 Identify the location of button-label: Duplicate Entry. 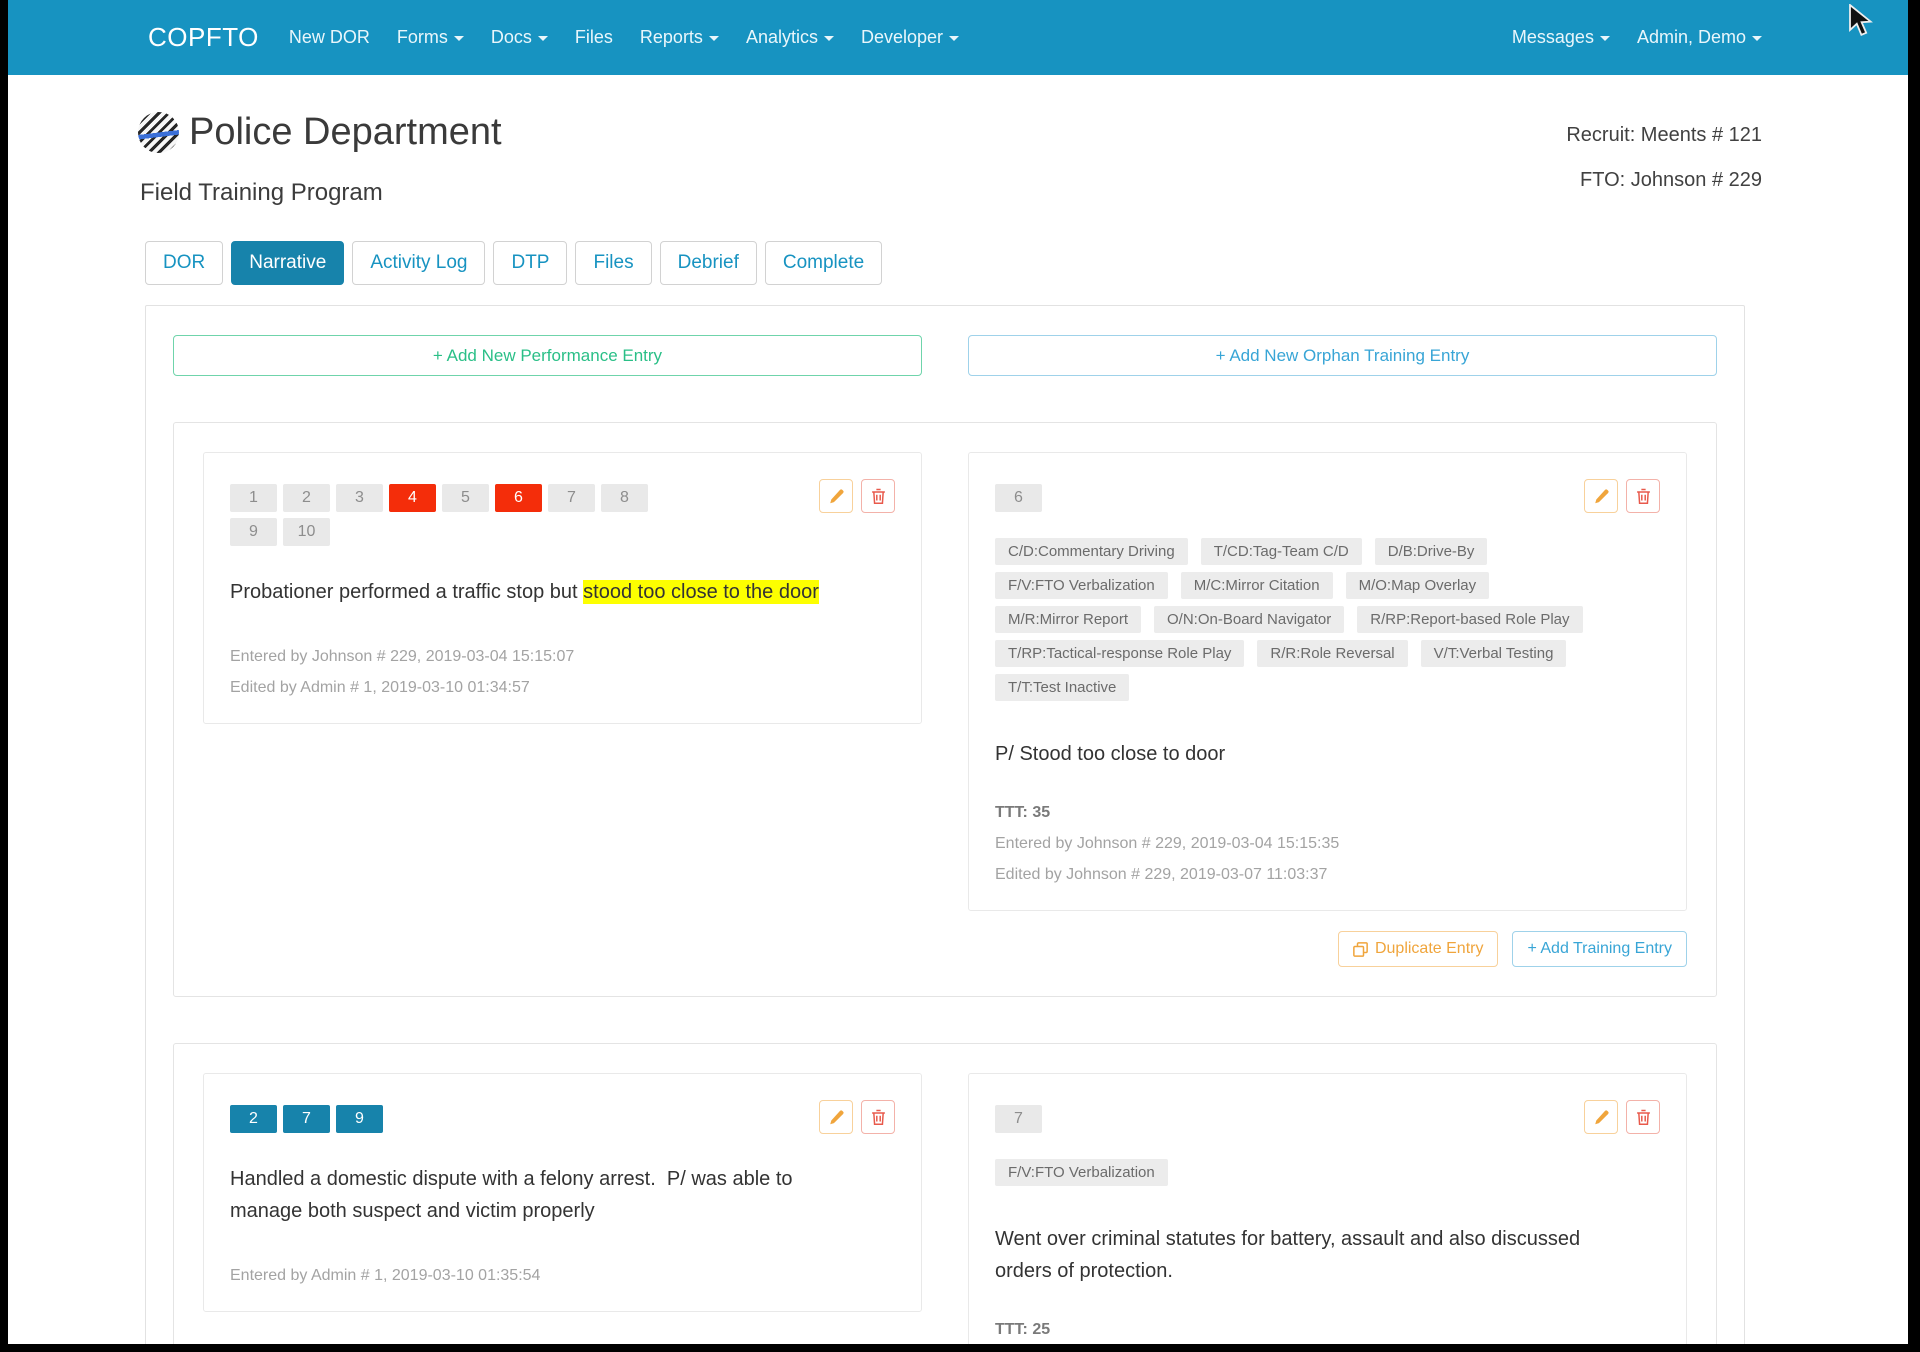
(1429, 948).